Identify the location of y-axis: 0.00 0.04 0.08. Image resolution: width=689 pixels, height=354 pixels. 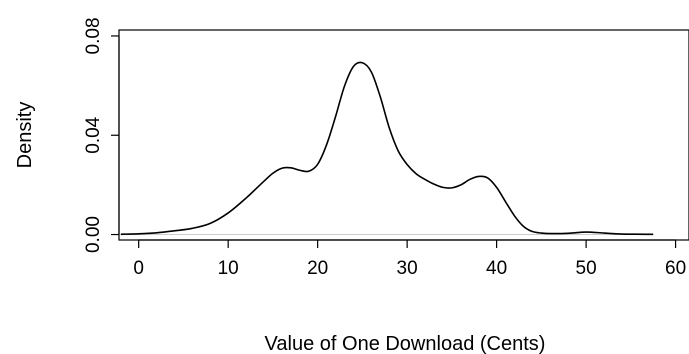
(101, 135).